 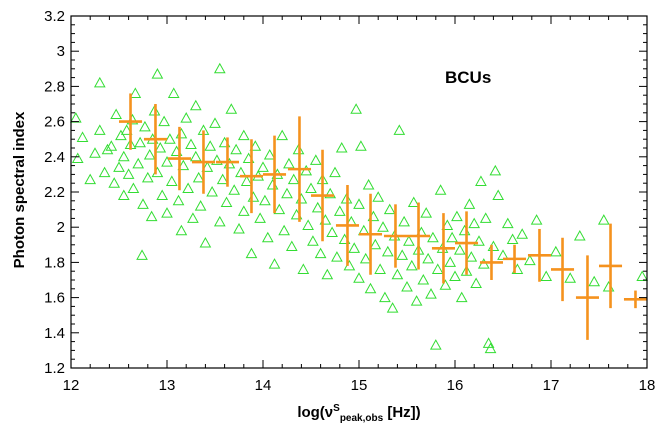 What do you see at coordinates (167, 385) in the screenshot?
I see `x-tick-label: 13` at bounding box center [167, 385].